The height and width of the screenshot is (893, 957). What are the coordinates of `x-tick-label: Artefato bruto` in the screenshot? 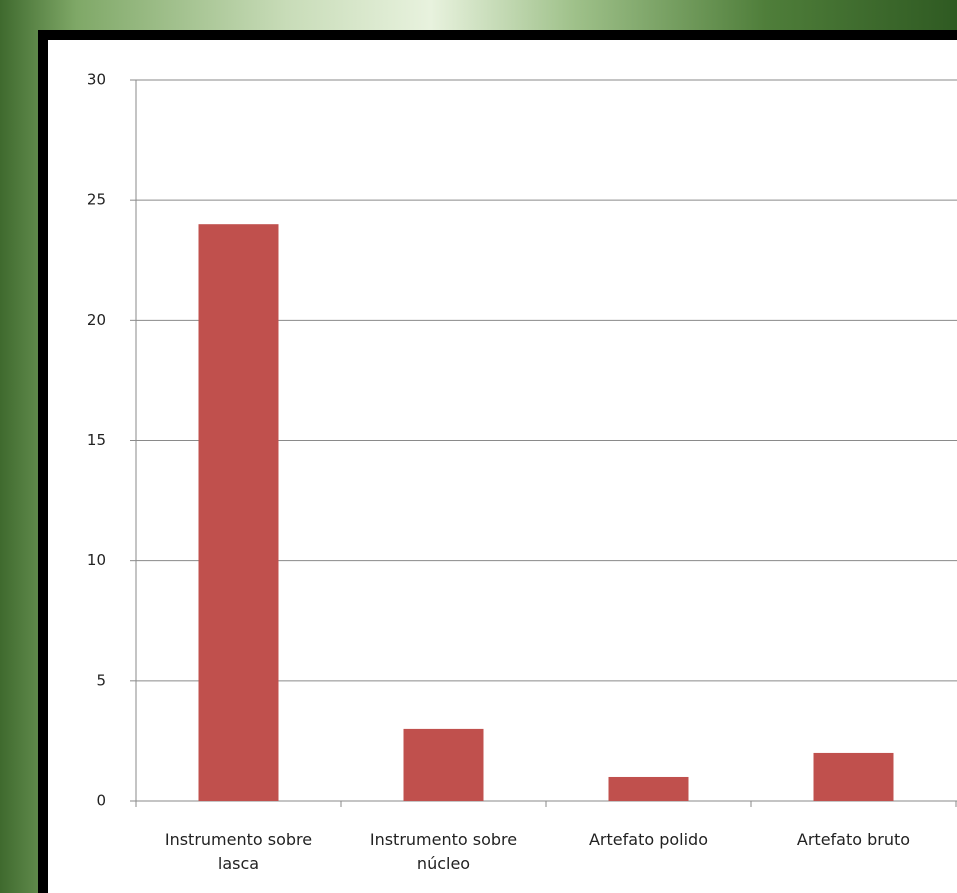 It's located at (853, 839).